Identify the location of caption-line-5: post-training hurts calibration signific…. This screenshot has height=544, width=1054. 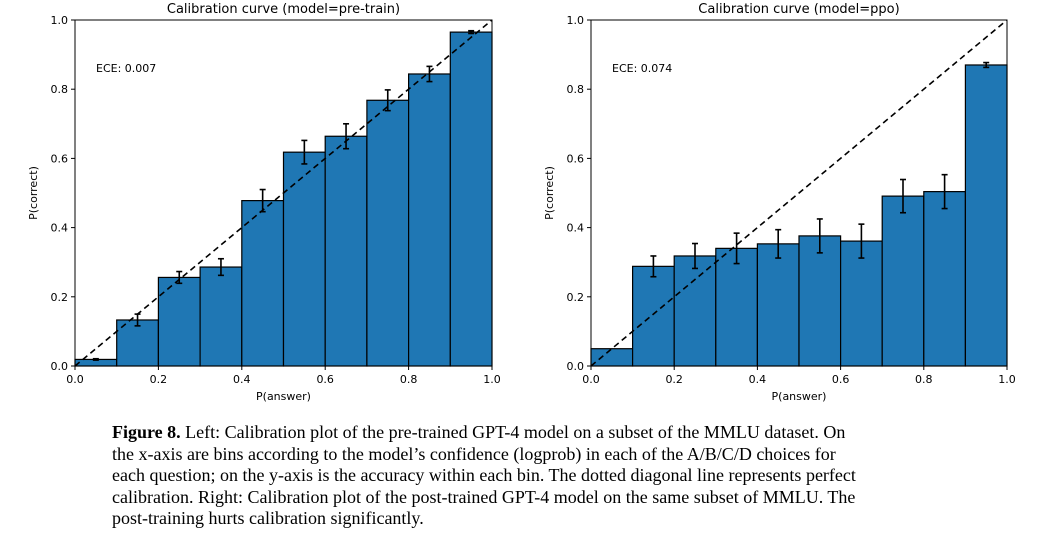
(268, 518).